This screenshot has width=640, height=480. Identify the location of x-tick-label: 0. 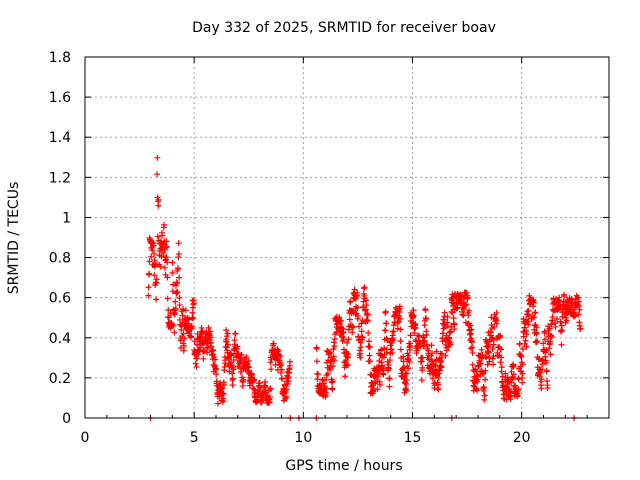
(85, 438).